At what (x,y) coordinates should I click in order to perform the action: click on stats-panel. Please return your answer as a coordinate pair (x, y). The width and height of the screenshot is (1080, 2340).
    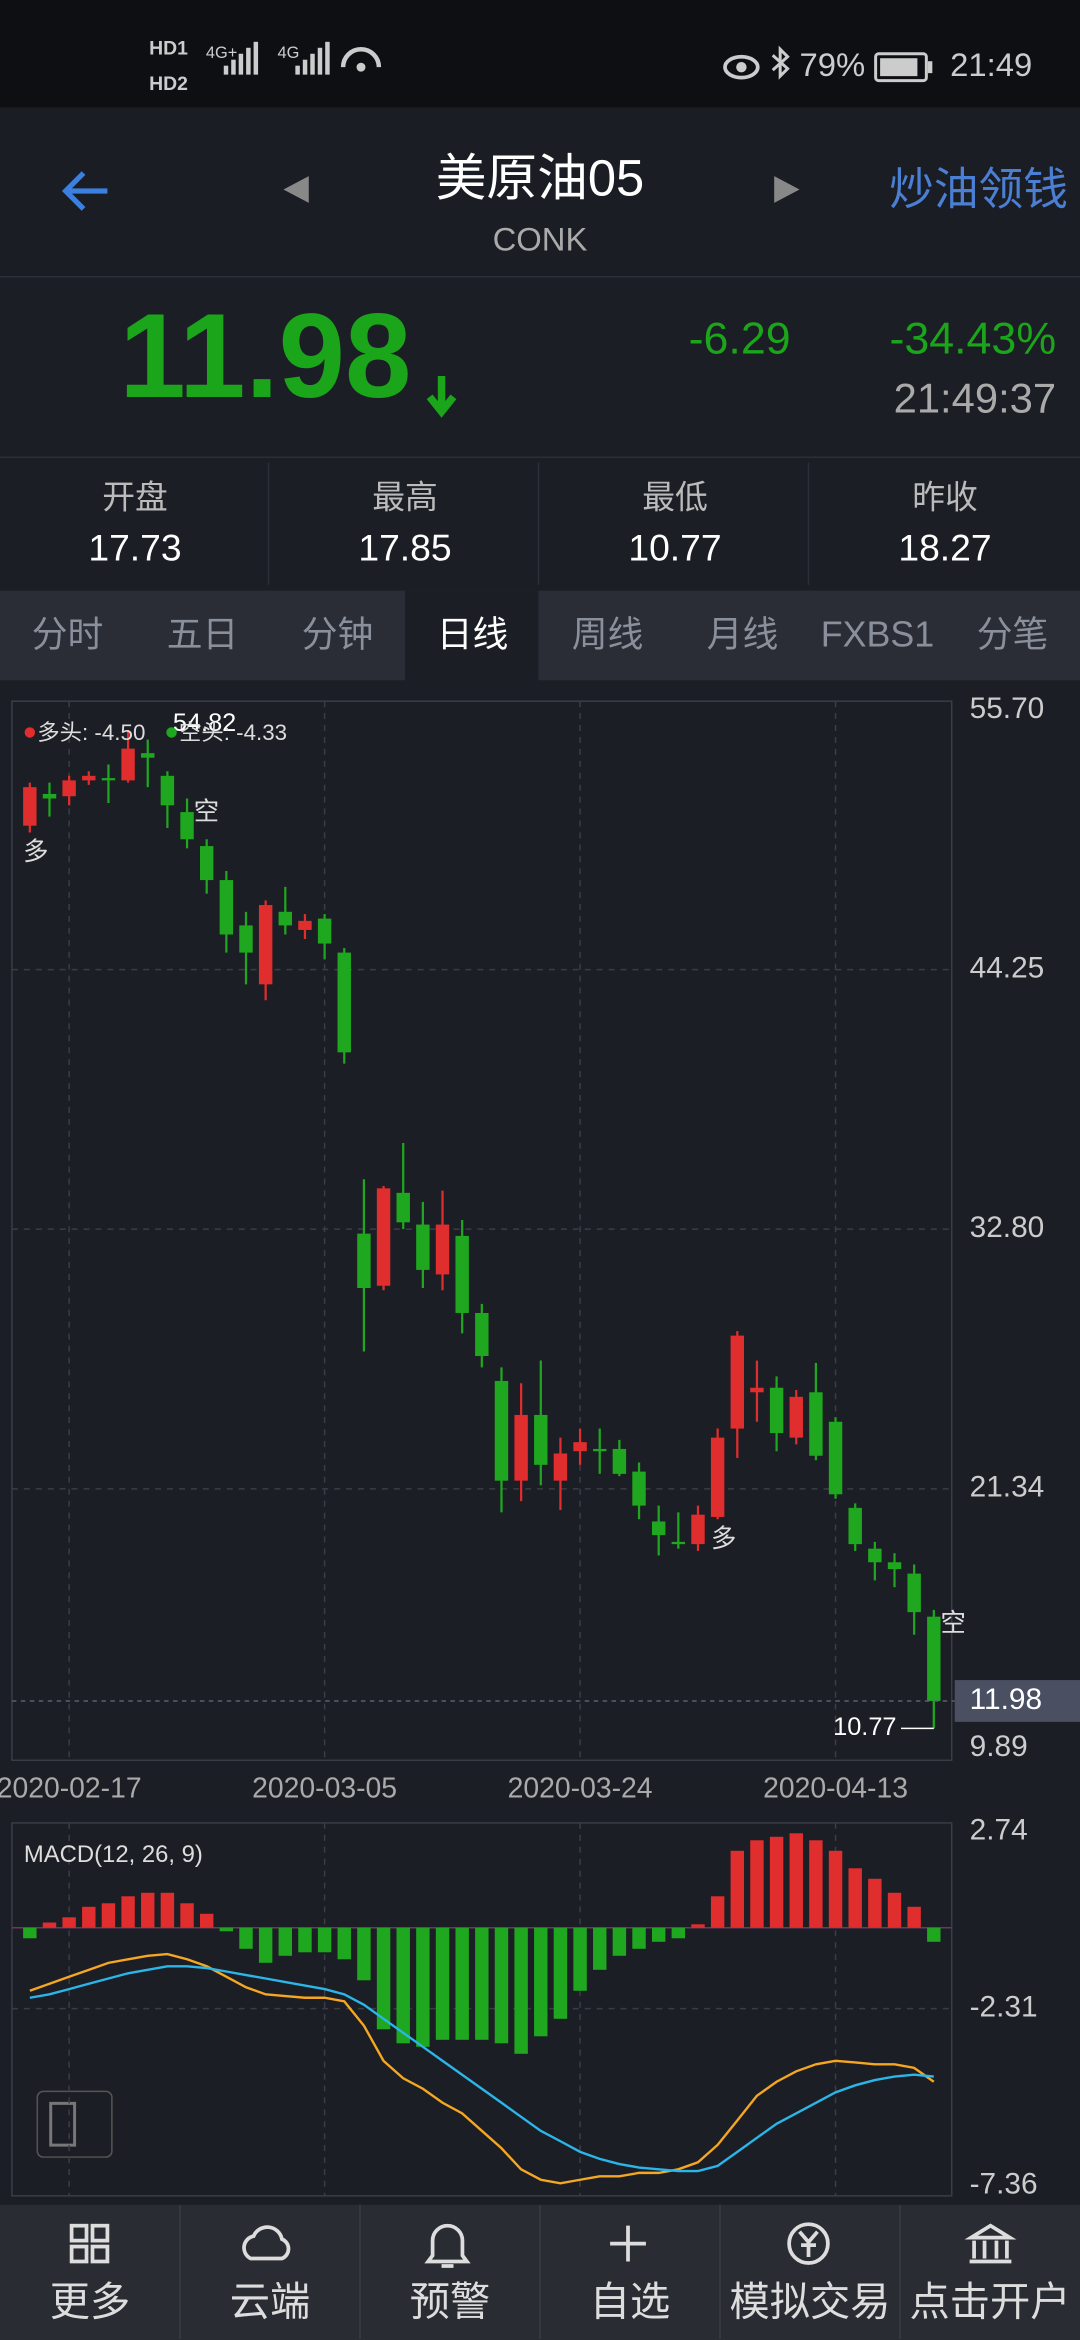
    Looking at the image, I should click on (540, 524).